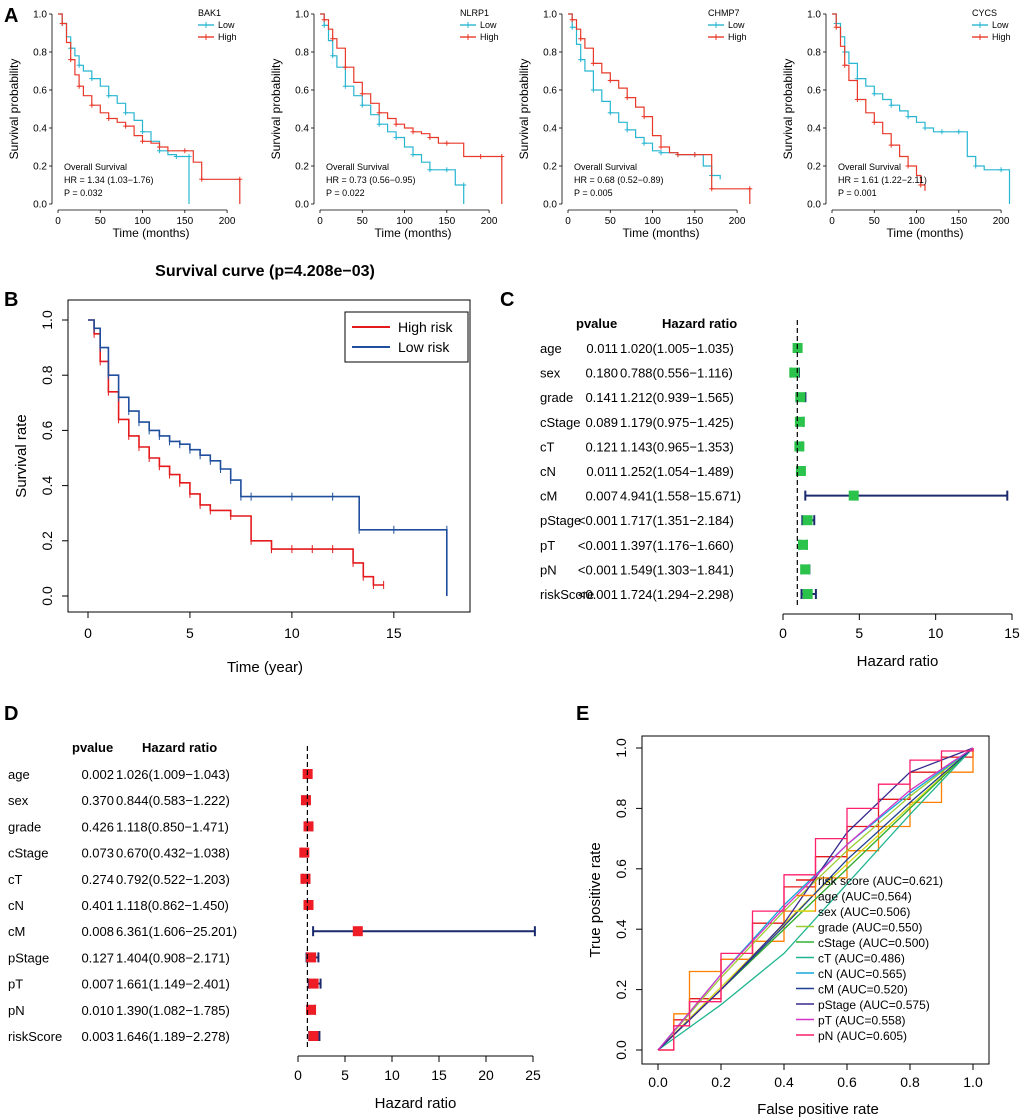 This screenshot has width=1024, height=1119. I want to click on row-hazard-ratio: 6.361(1.606−25.201), so click(176, 931).